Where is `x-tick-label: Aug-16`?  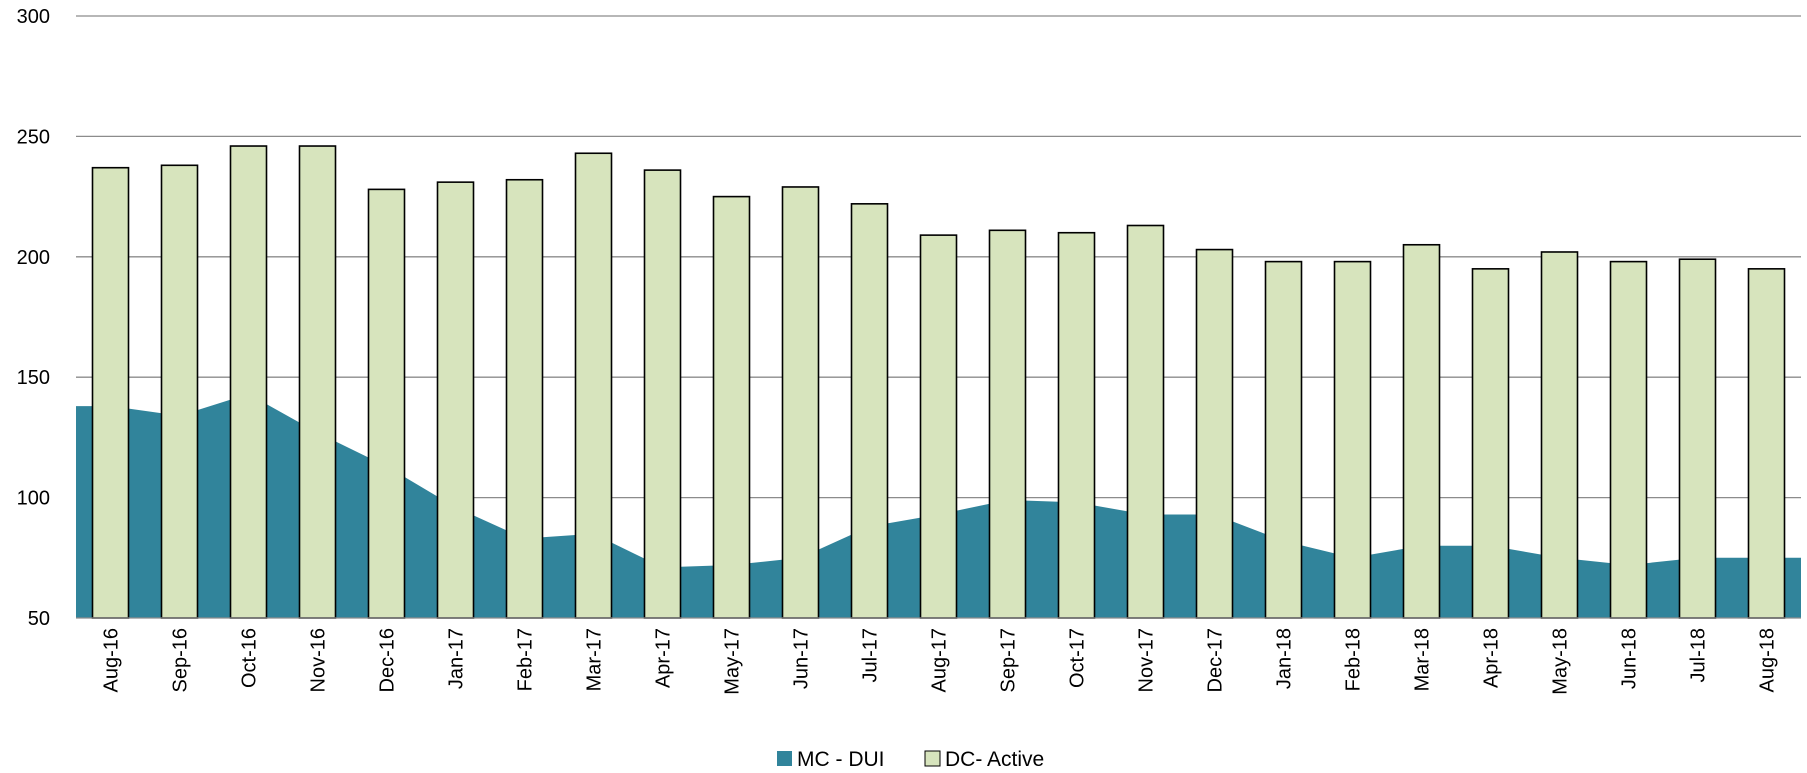
x-tick-label: Aug-16 is located at coordinates (112, 660).